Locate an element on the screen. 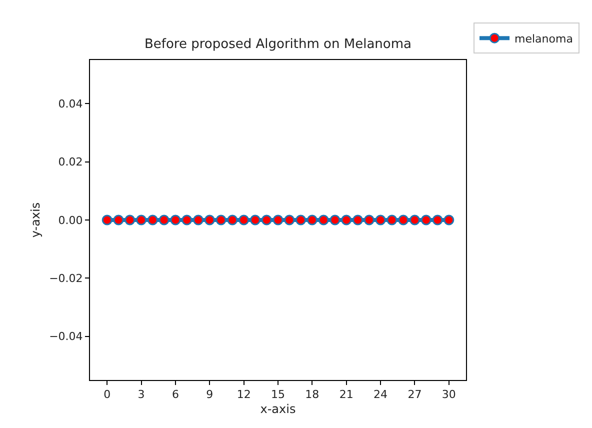 This screenshot has width=592, height=428. x-tick-label: 21 is located at coordinates (346, 395).